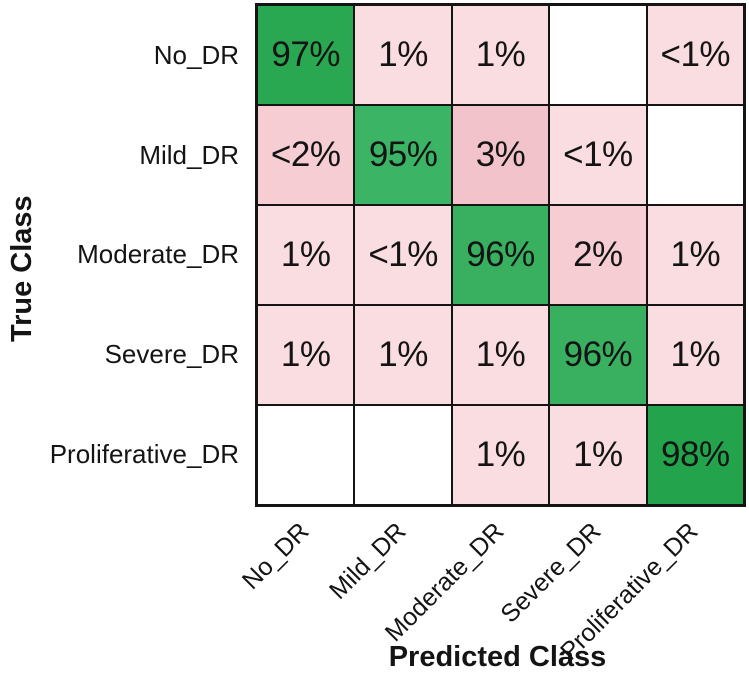 This screenshot has height=688, width=749. I want to click on y-tick-label: Mild_DR, so click(189, 154).